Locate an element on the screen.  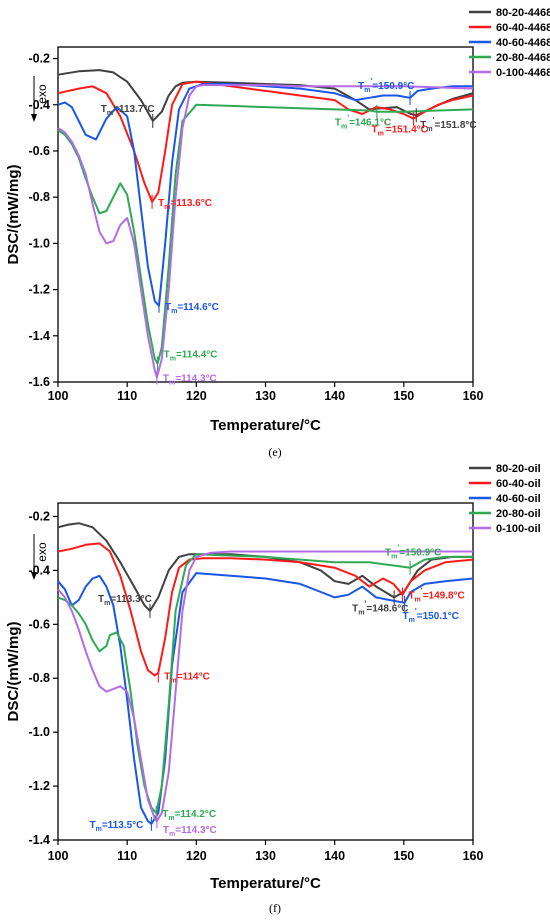
peak-annotation: Tm'=149.8°C is located at coordinates (436, 595).